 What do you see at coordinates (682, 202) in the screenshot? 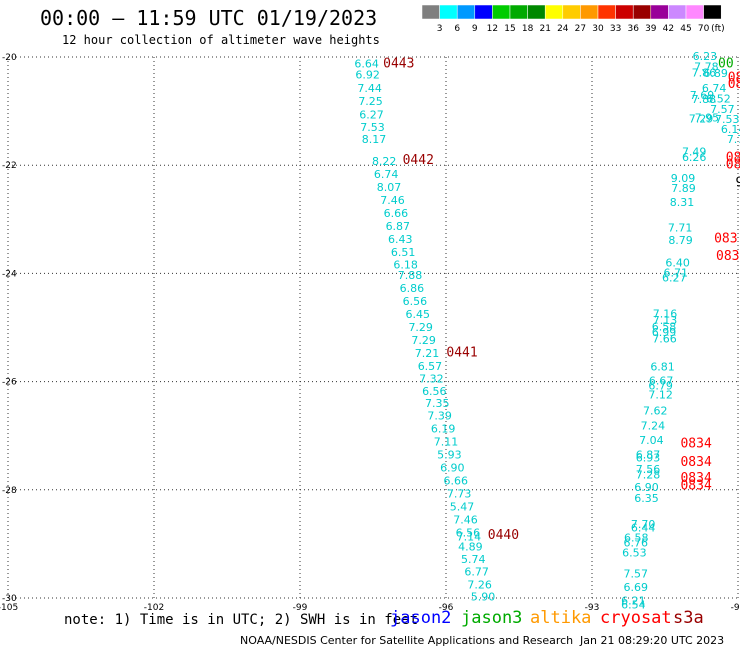
I see `data-point-label: 8.31` at bounding box center [682, 202].